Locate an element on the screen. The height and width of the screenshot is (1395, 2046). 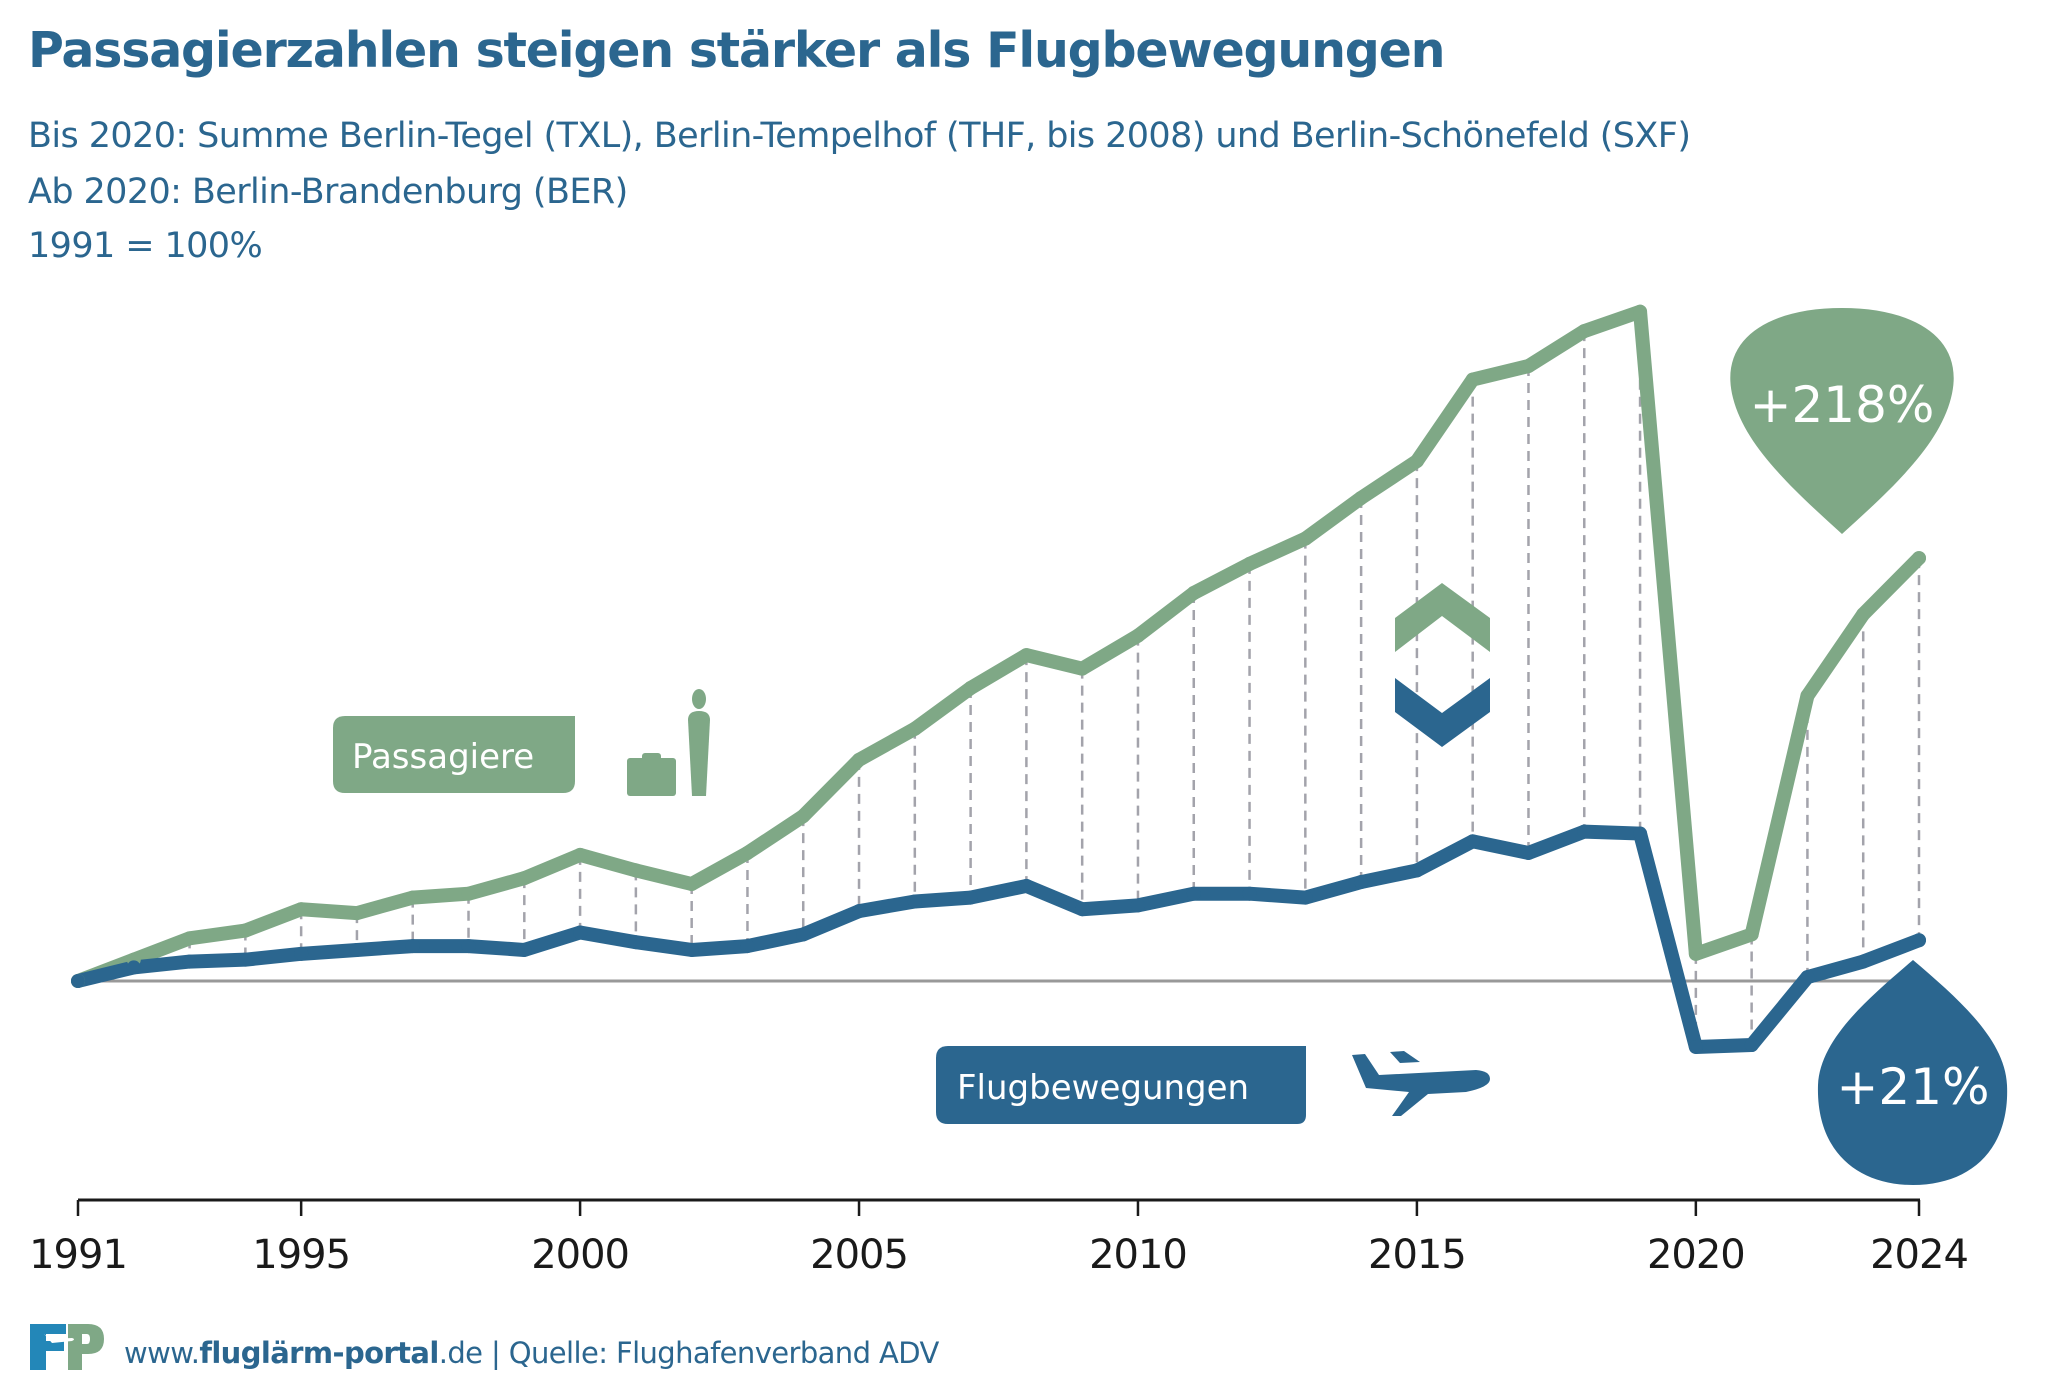
point-flugbewegungen-2020 is located at coordinates (1695, 1046).